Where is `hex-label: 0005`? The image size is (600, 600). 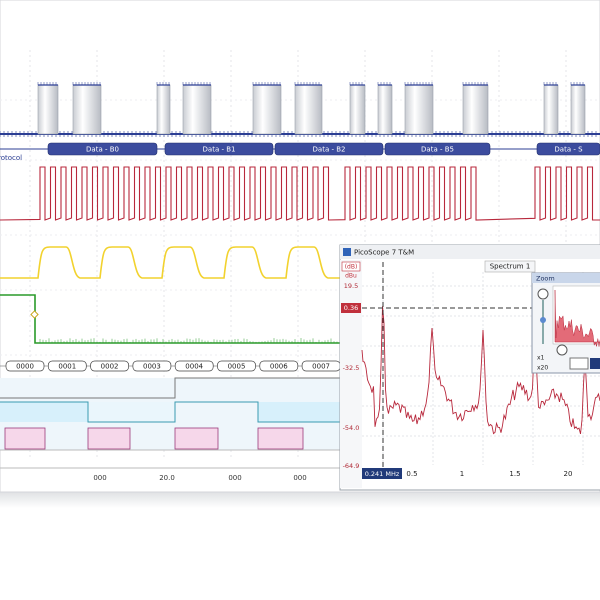 hex-label: 0005 is located at coordinates (237, 367).